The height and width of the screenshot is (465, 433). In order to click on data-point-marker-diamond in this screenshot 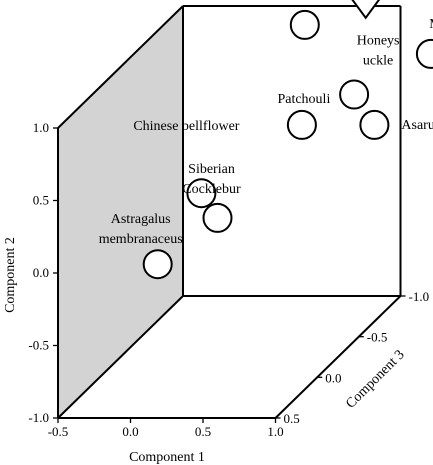, I will do `click(366, 10)`.